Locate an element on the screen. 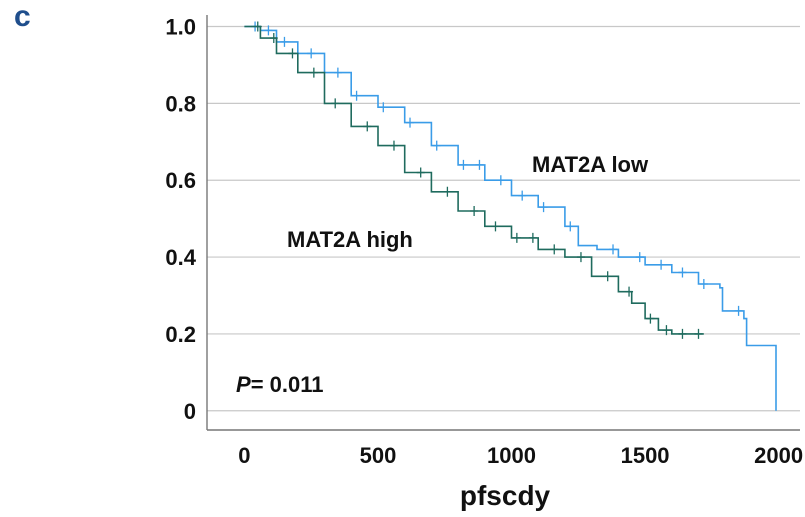 Image resolution: width=805 pixels, height=517 pixels. y-tick-label-3: 0.6 is located at coordinates (180, 180).